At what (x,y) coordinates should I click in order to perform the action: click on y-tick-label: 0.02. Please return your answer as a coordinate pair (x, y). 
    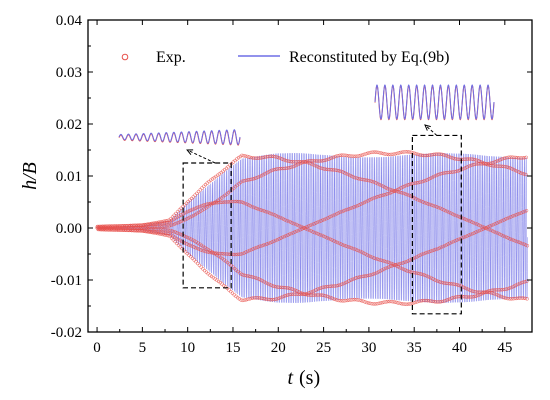
    Looking at the image, I should click on (69, 125).